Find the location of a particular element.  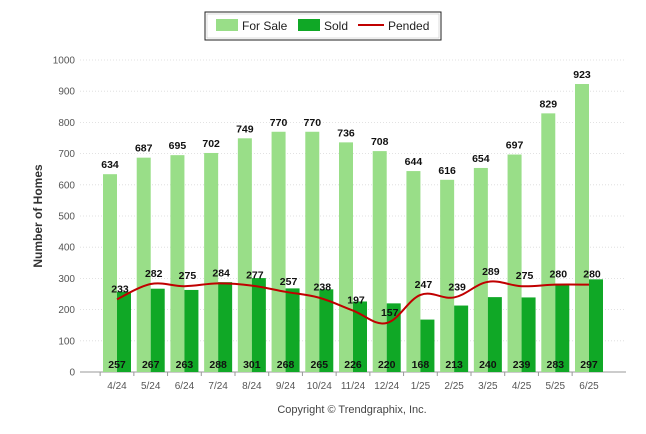

legend-label-pended: Pended is located at coordinates (408, 26).